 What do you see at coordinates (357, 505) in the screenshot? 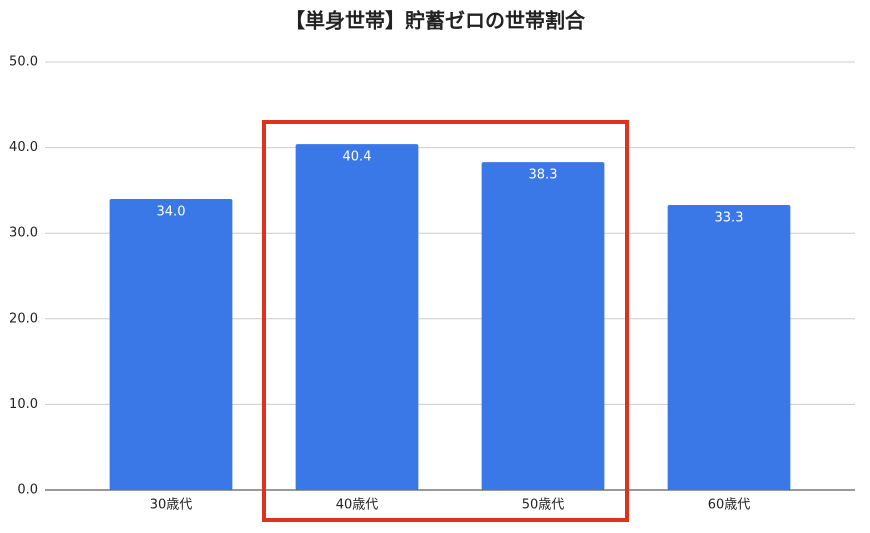
I see `x-tick-label: 40歳代` at bounding box center [357, 505].